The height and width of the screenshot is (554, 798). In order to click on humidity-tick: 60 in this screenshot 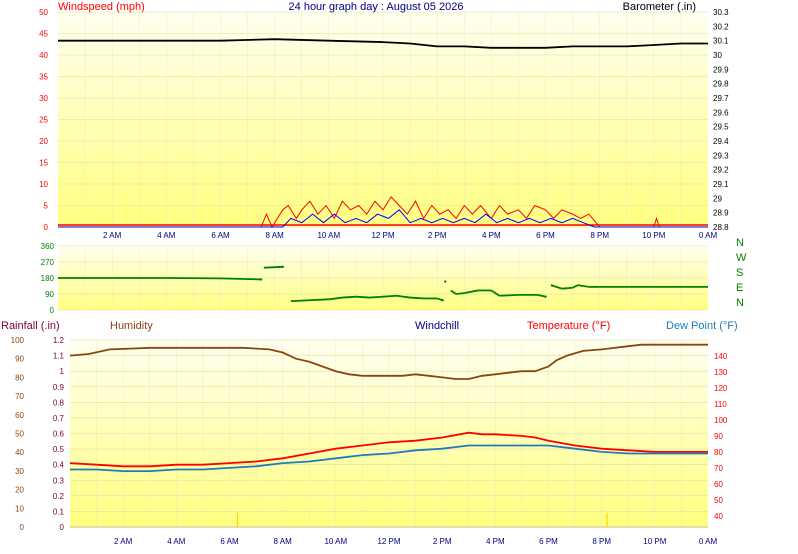, I will do `click(19, 415)`.